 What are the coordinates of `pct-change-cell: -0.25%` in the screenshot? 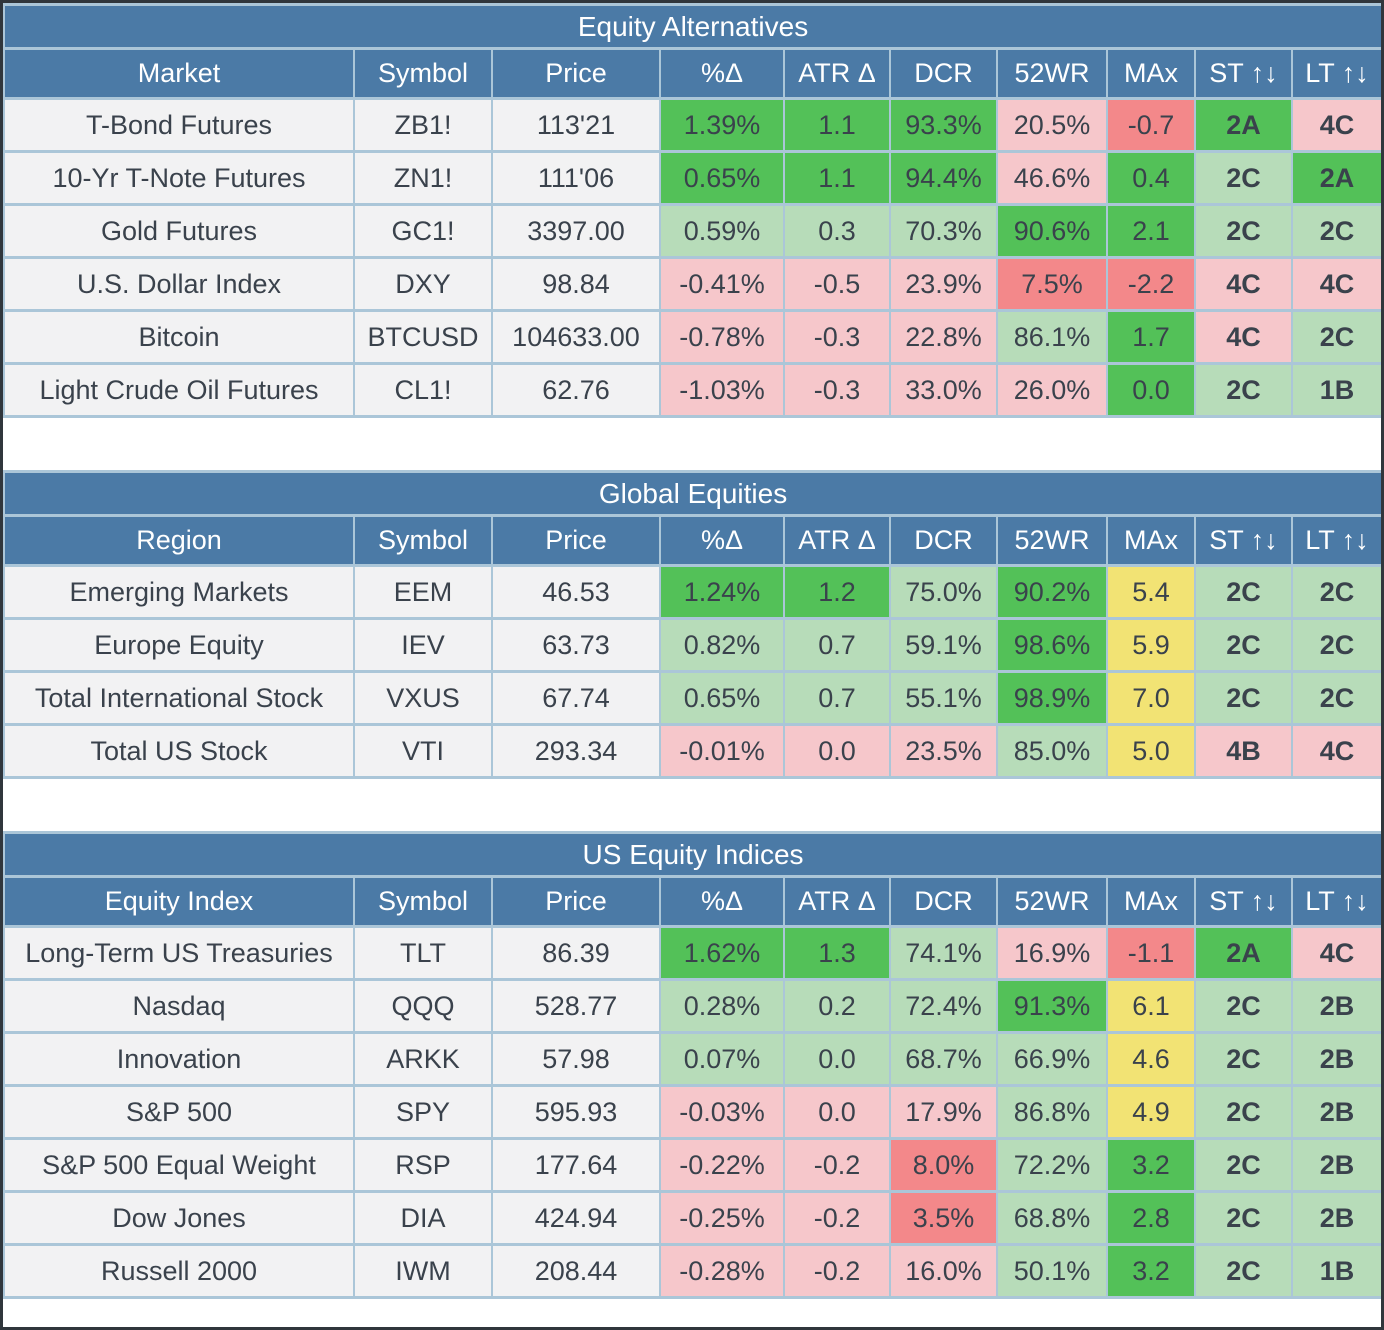 It's located at (722, 1218).